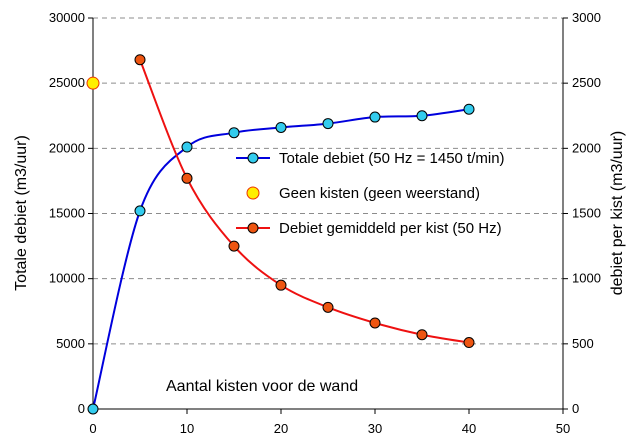 This screenshot has height=436, width=640. Describe the element at coordinates (67, 82) in the screenshot. I see `y-tick-label-left: 25000` at that location.